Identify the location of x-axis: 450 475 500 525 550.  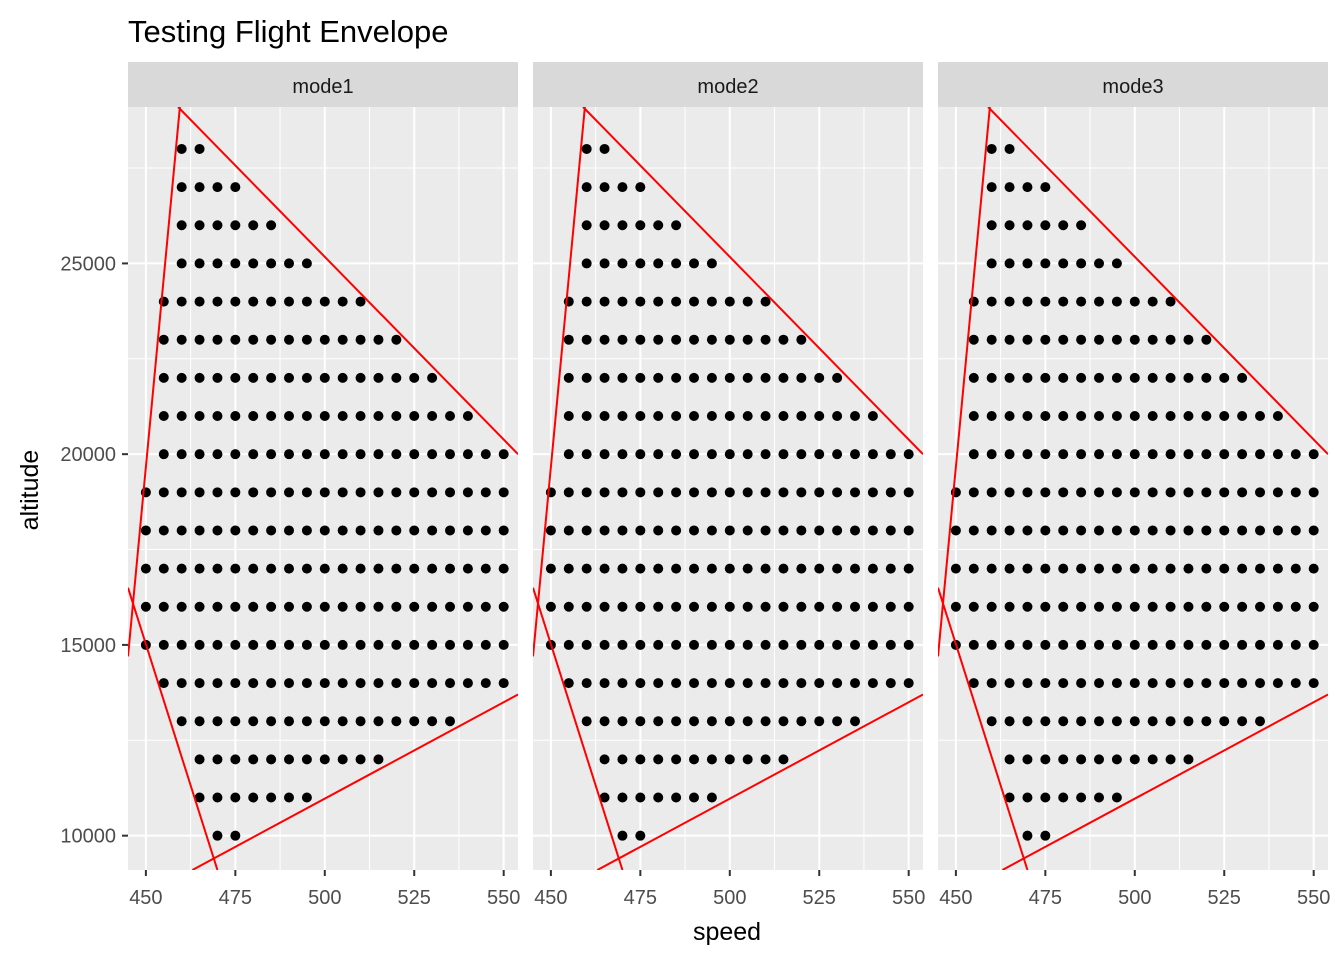
(729, 889).